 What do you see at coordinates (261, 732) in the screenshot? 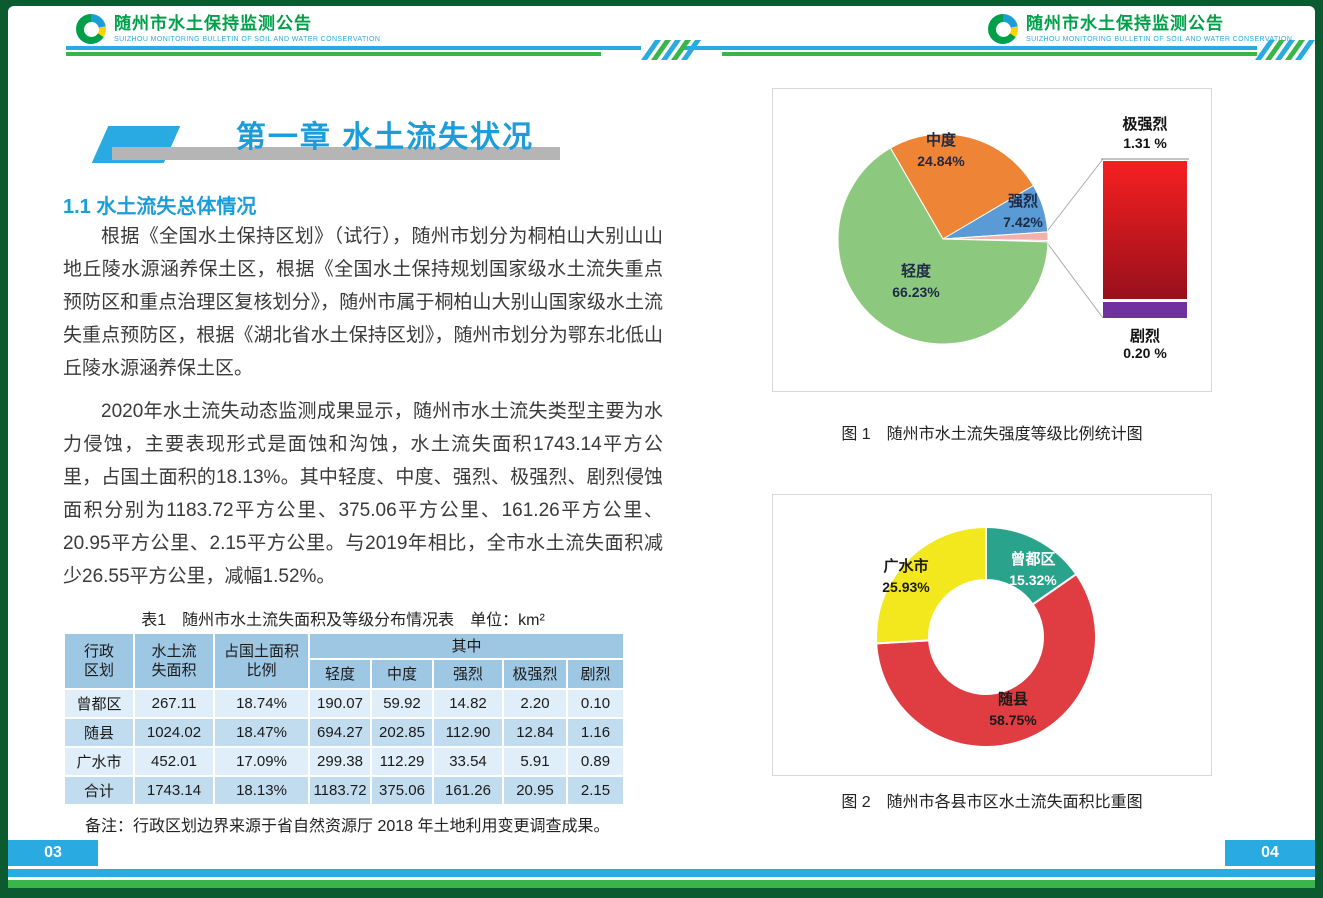
I see `table-cell: 18.47%` at bounding box center [261, 732].